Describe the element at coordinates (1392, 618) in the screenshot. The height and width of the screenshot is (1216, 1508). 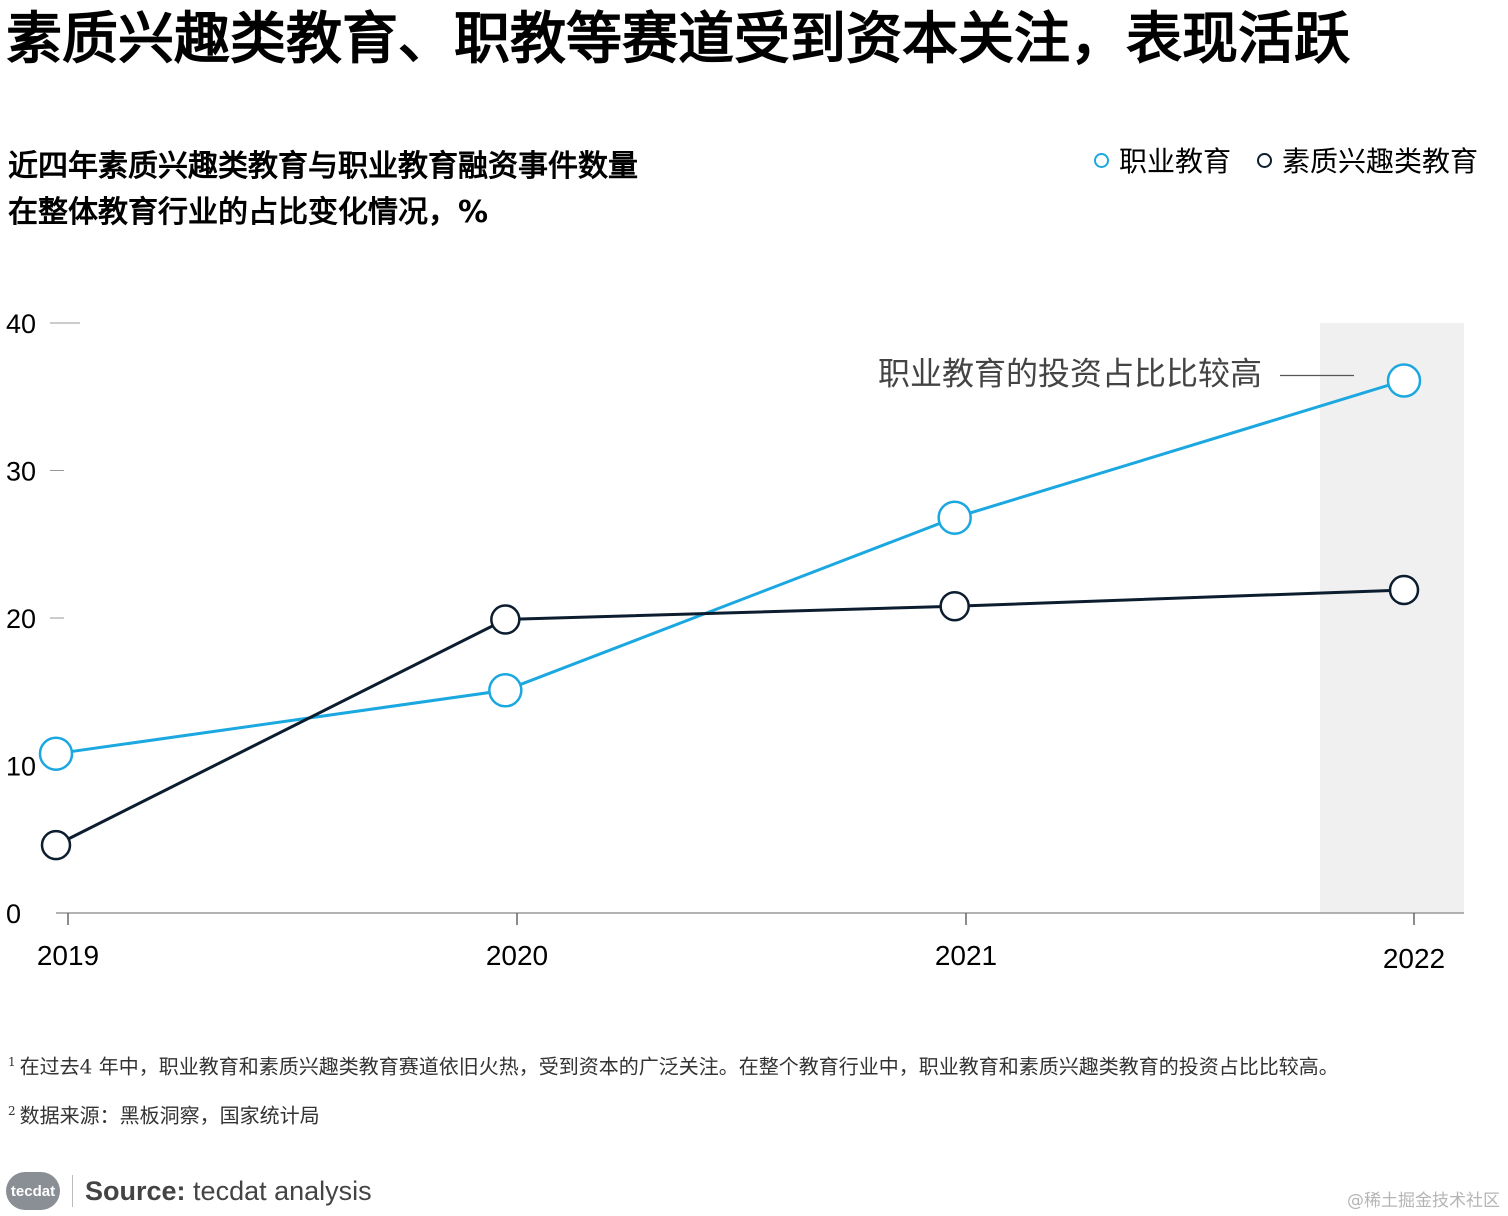
I see `highlight-band-2022` at that location.